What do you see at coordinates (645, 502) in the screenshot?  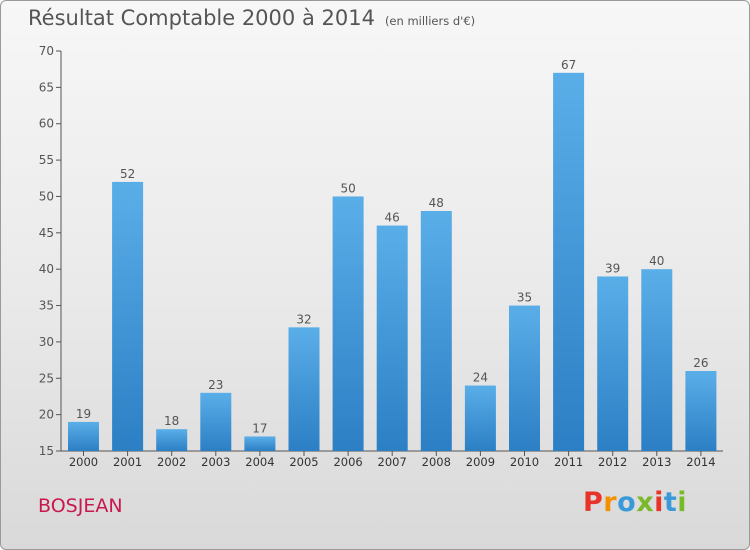 I see `logo-letter: x` at bounding box center [645, 502].